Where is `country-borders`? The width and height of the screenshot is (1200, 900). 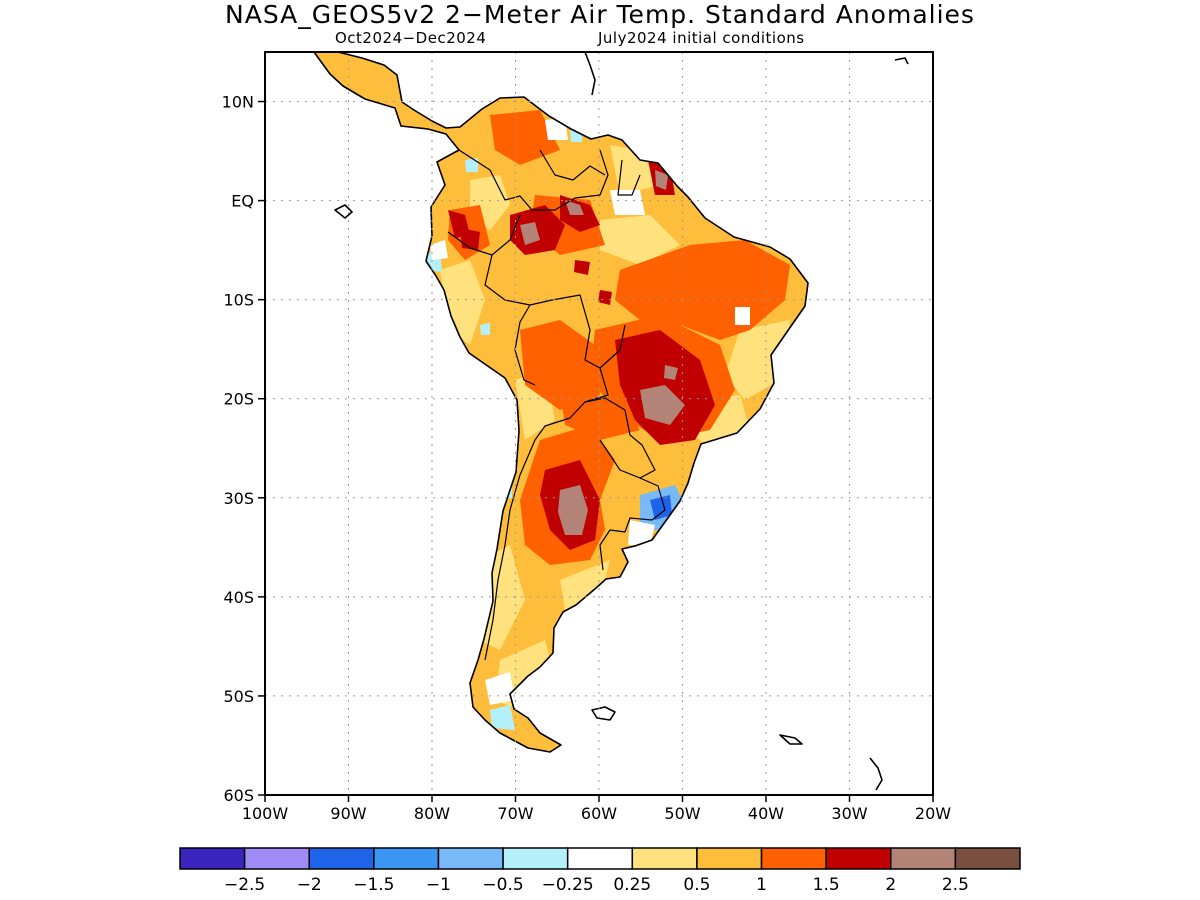
country-borders is located at coordinates (556, 405).